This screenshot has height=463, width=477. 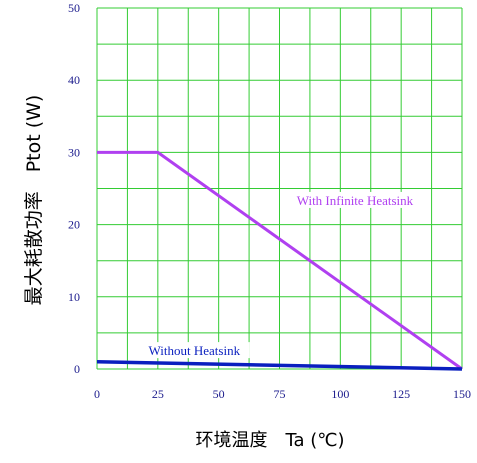 I want to click on series-line-without-heatsink, so click(x=279, y=365).